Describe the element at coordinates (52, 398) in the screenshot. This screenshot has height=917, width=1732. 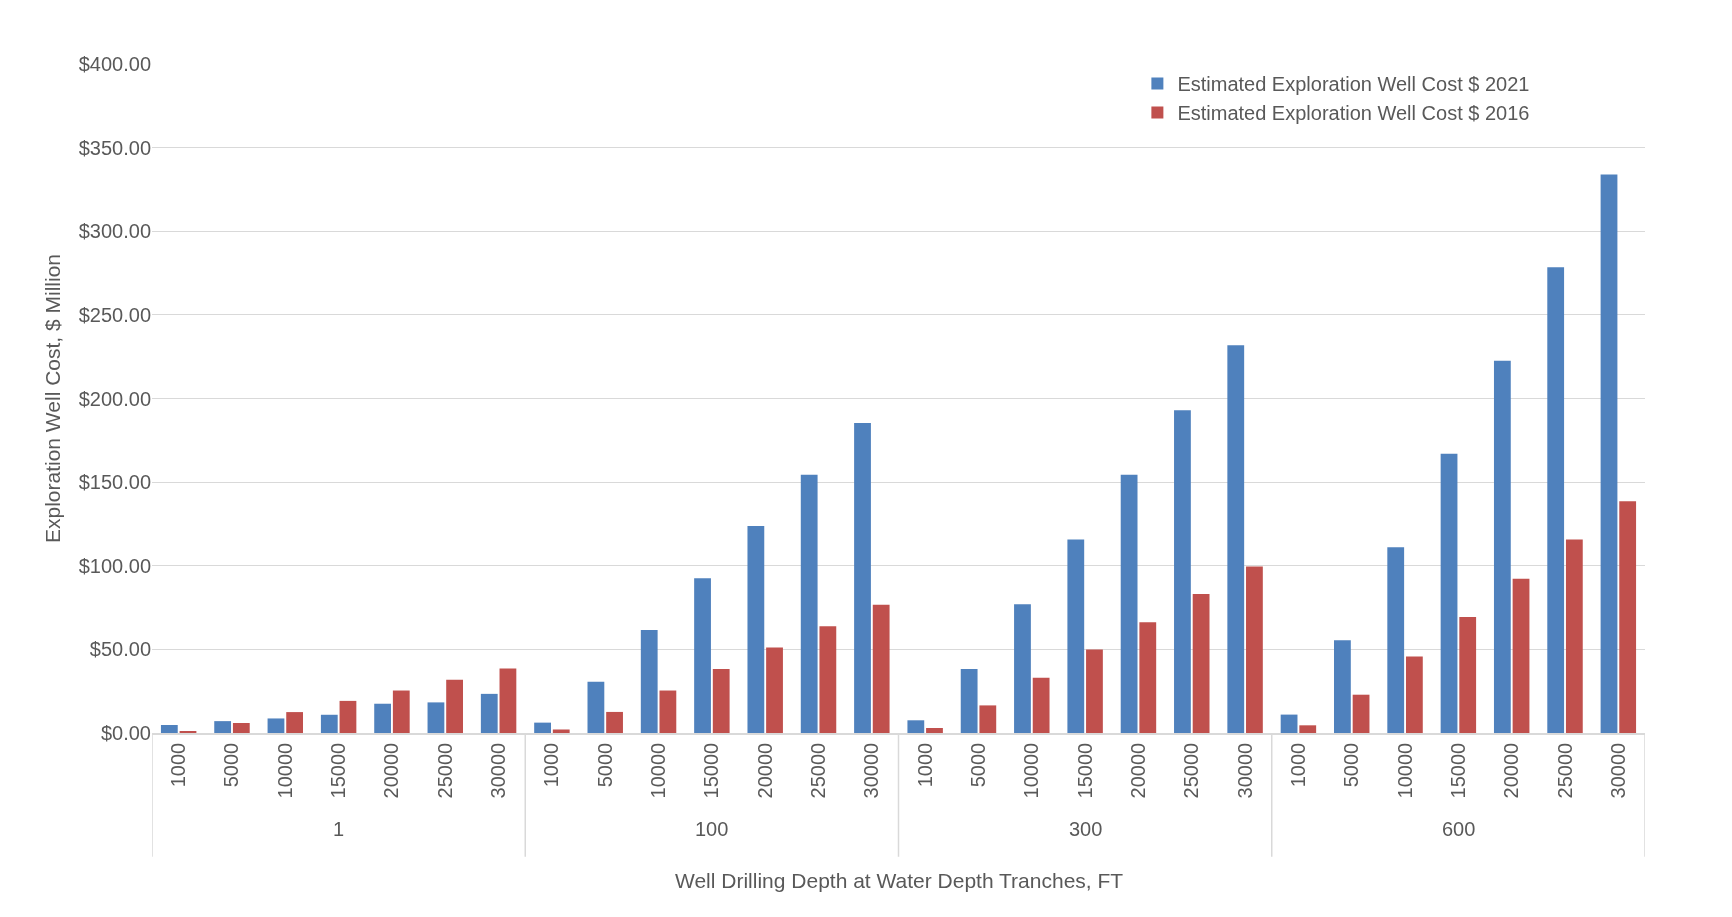
I see `y-axis-title: Exploration Well Cost, $ Million` at that location.